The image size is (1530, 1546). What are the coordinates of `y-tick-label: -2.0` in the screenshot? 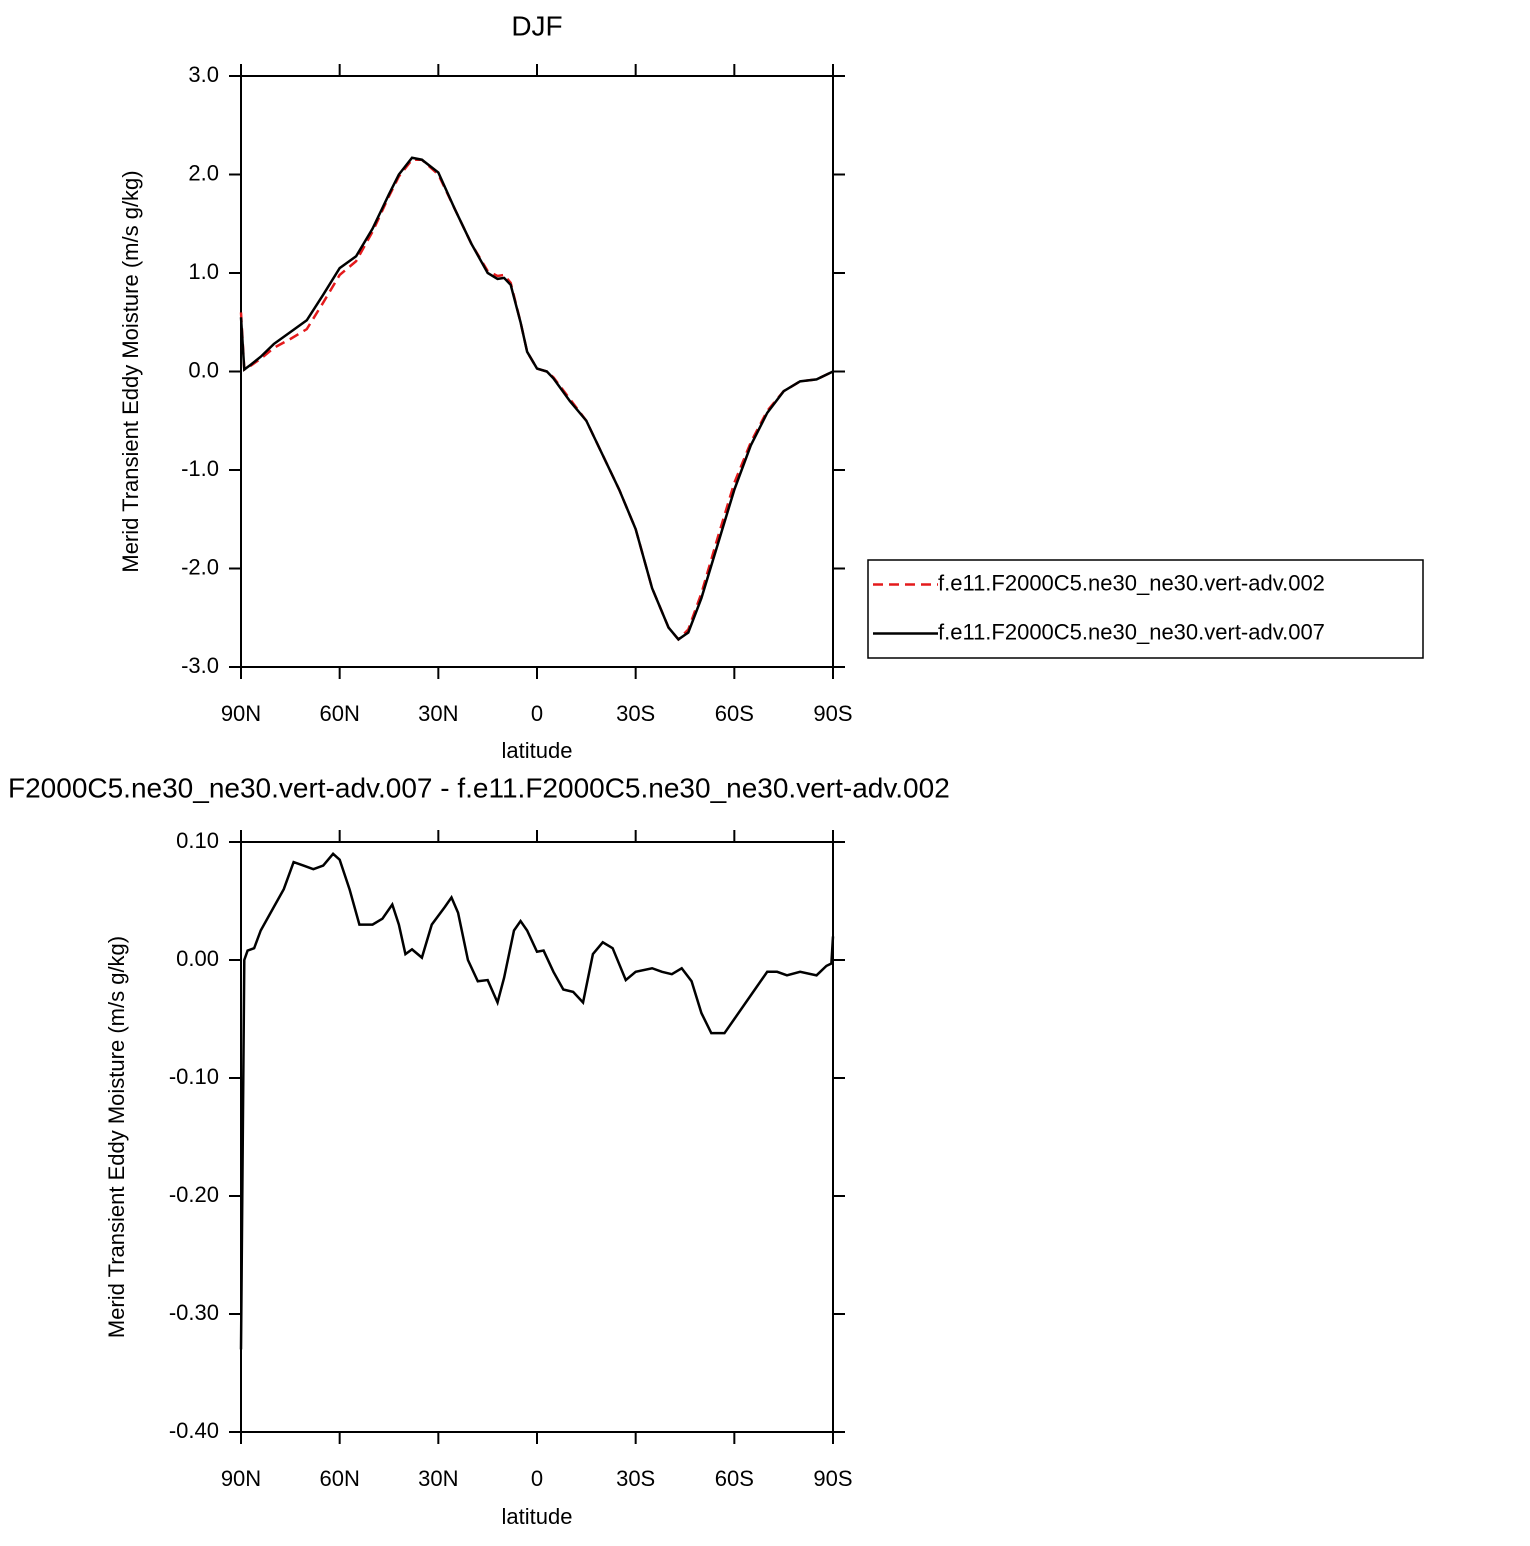 It's located at (200, 566).